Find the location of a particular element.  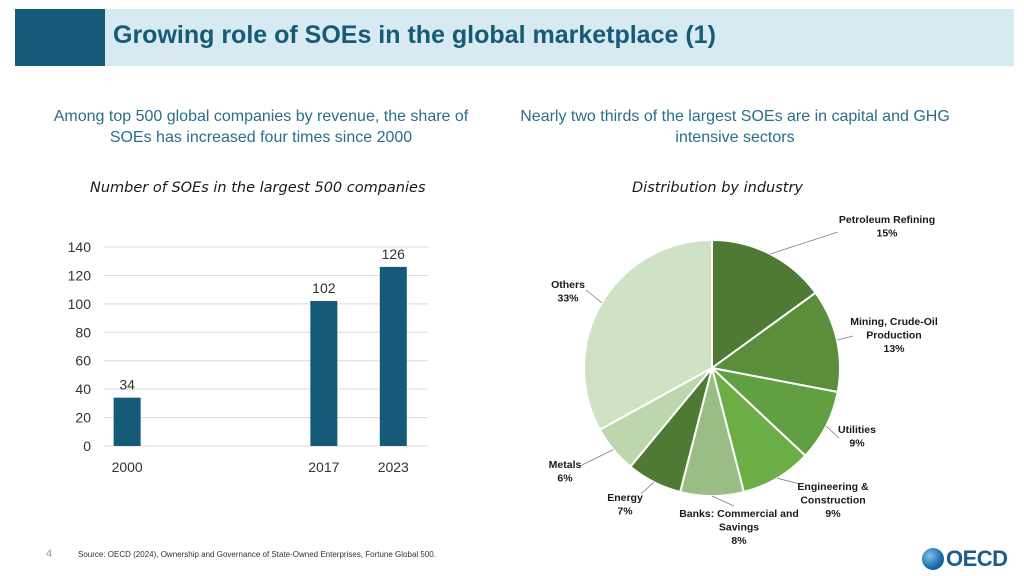

pie-slice-percent: 13% is located at coordinates (894, 349).